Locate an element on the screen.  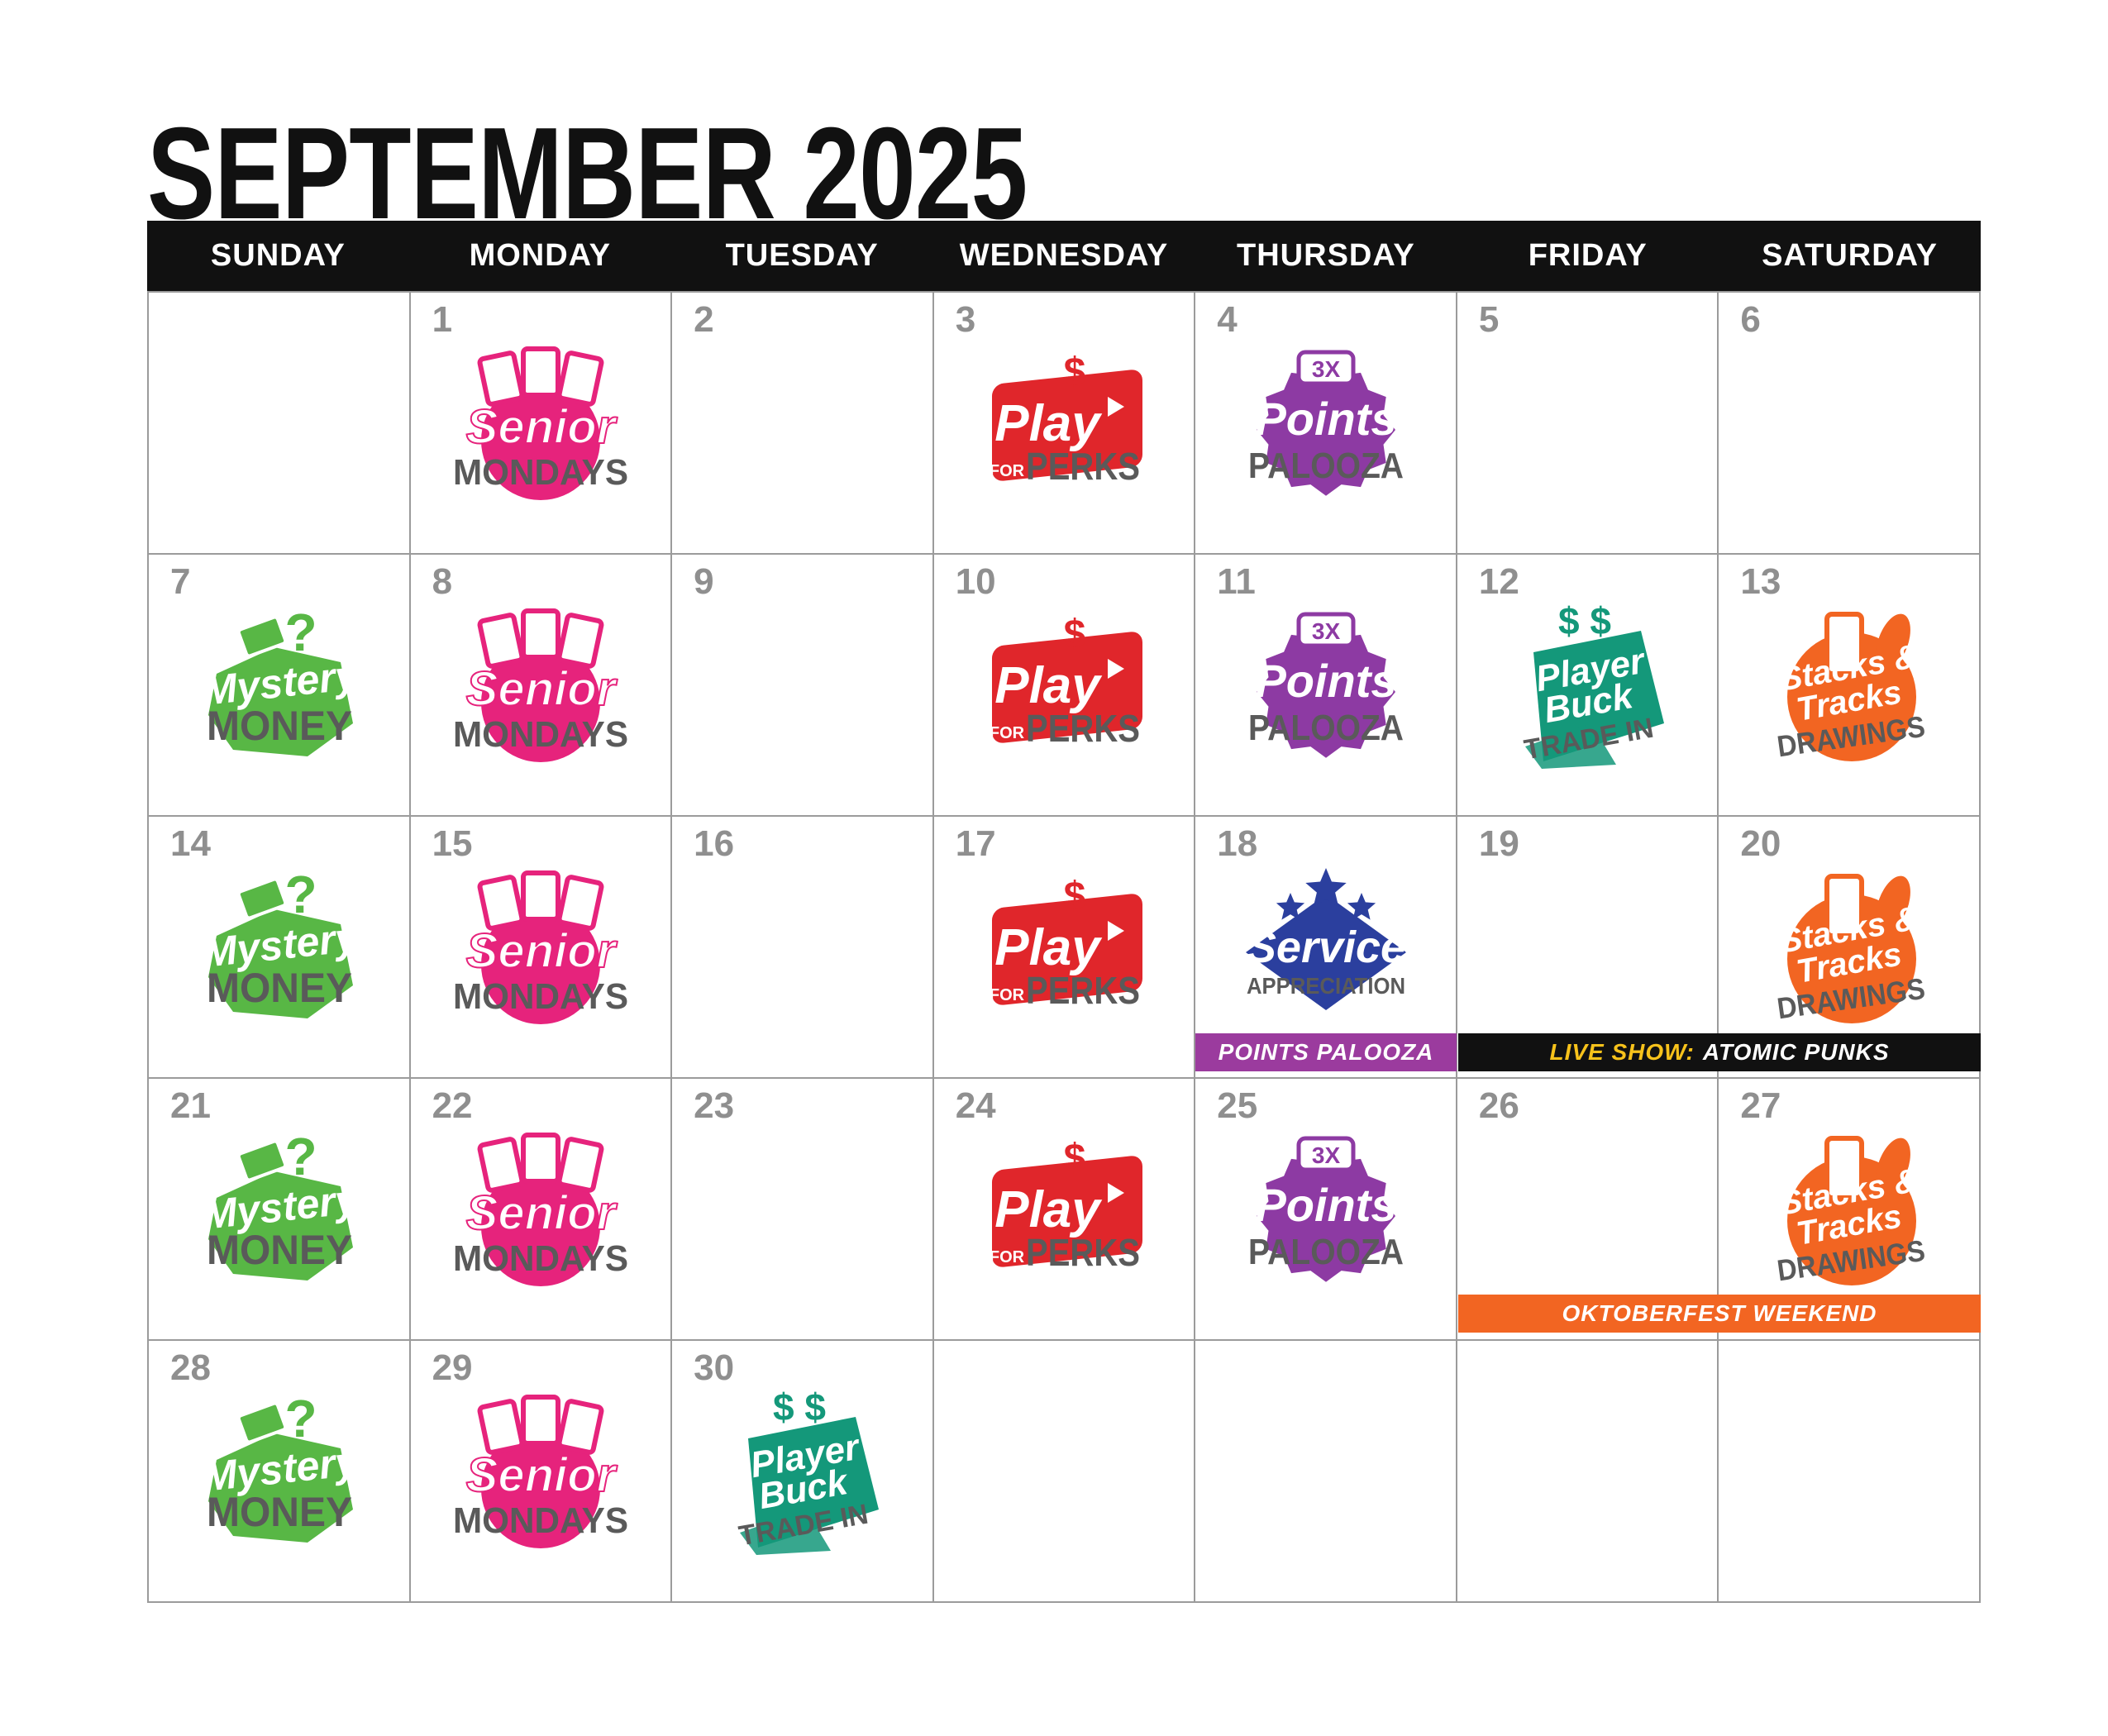
day-cell-25: 25 3X Points PALOOZA is located at coordinates (1326, 1210).